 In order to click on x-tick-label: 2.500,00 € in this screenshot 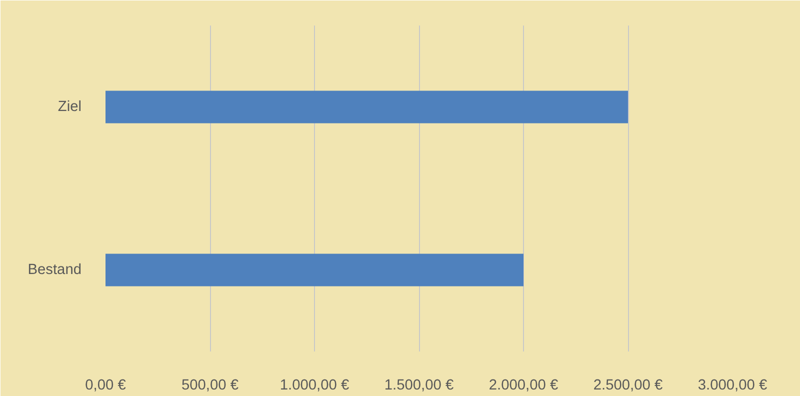, I will do `click(628, 386)`.